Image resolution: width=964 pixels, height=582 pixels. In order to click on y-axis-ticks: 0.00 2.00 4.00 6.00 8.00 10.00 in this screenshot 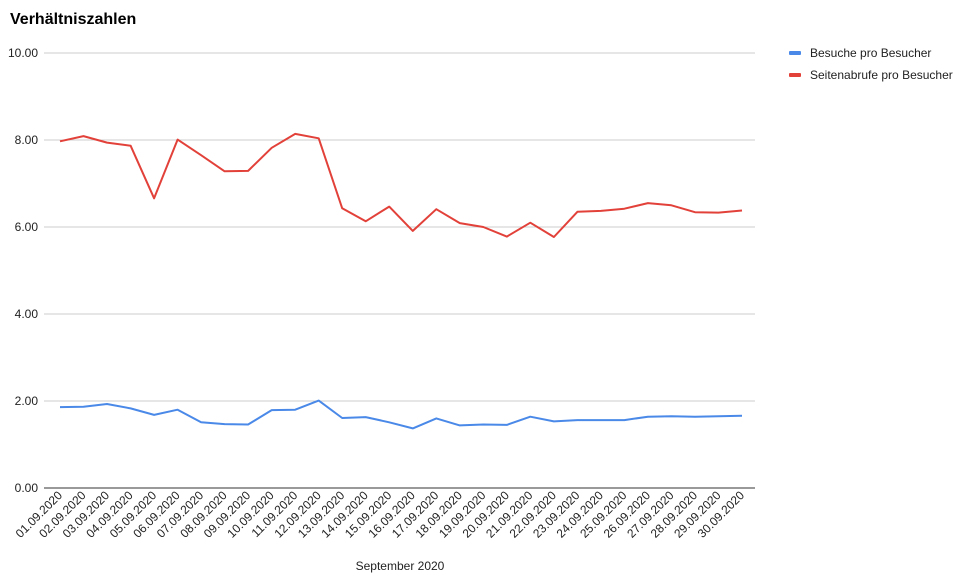, I will do `click(23, 270)`.